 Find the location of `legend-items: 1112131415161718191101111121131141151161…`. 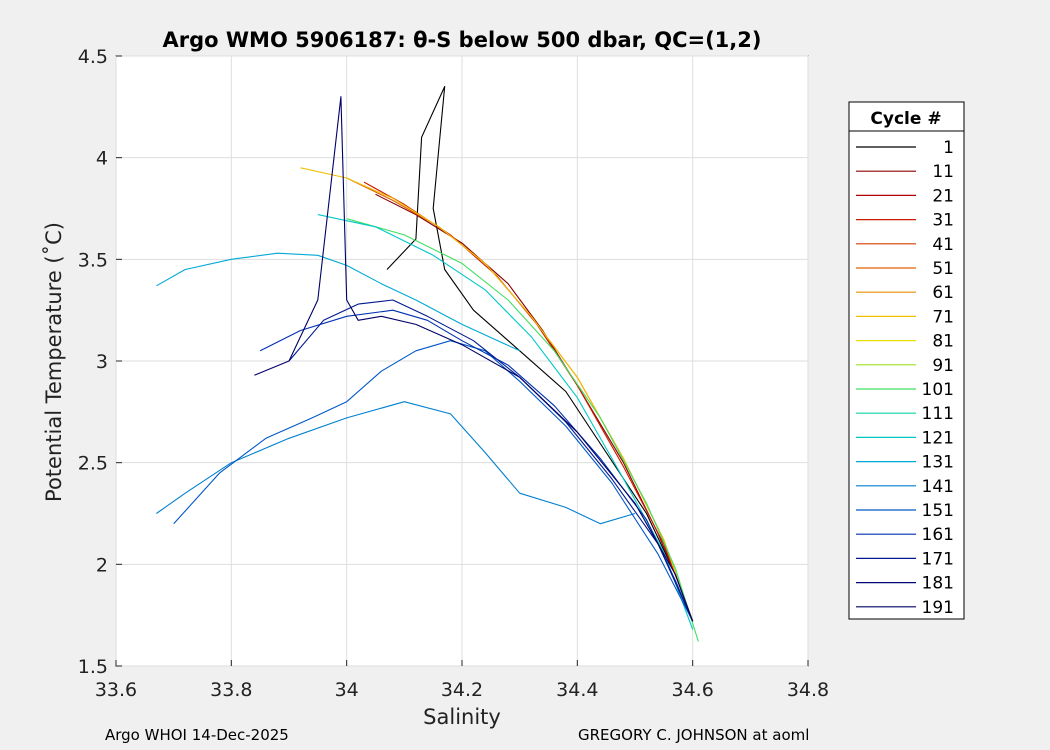

legend-items: 1112131415161718191101111121131141151161… is located at coordinates (905, 378).